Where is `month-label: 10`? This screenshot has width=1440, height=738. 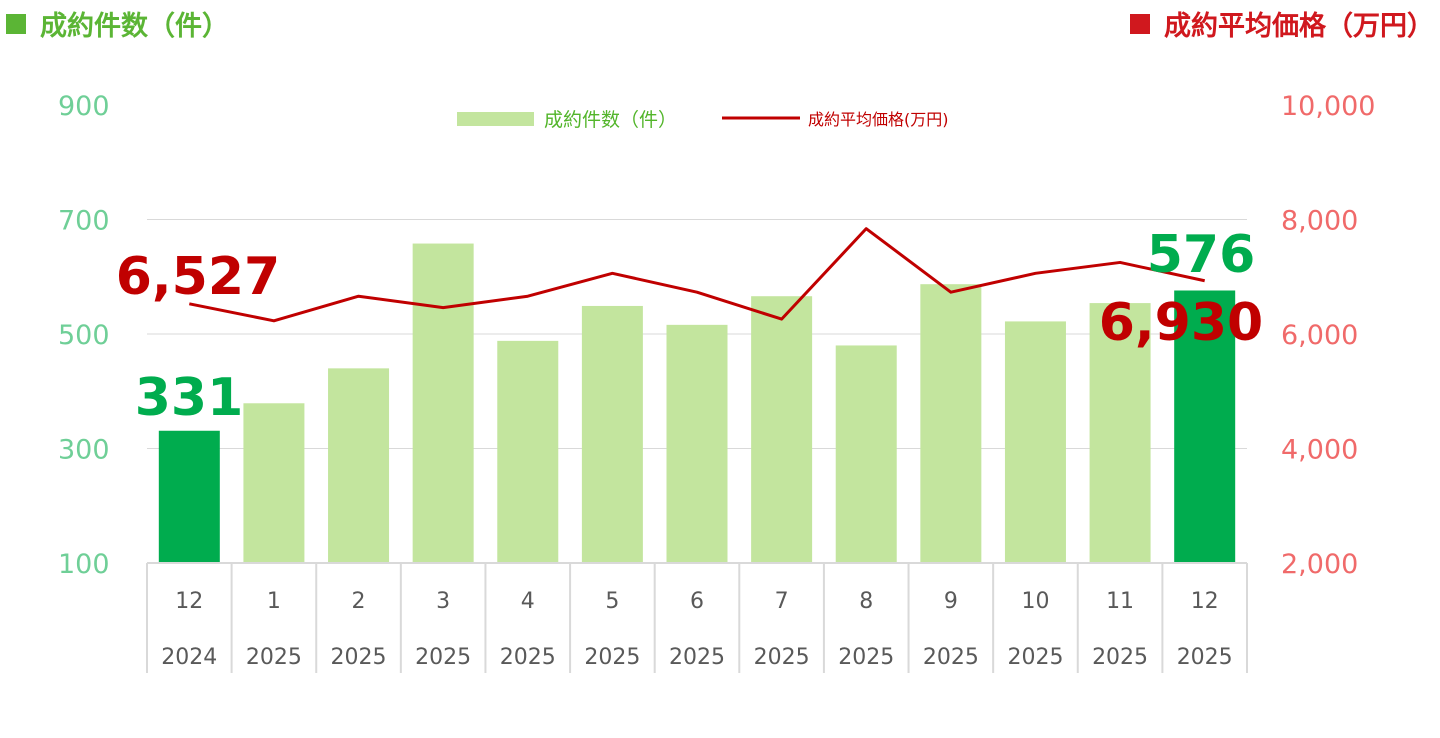
month-label: 10 is located at coordinates (1035, 601).